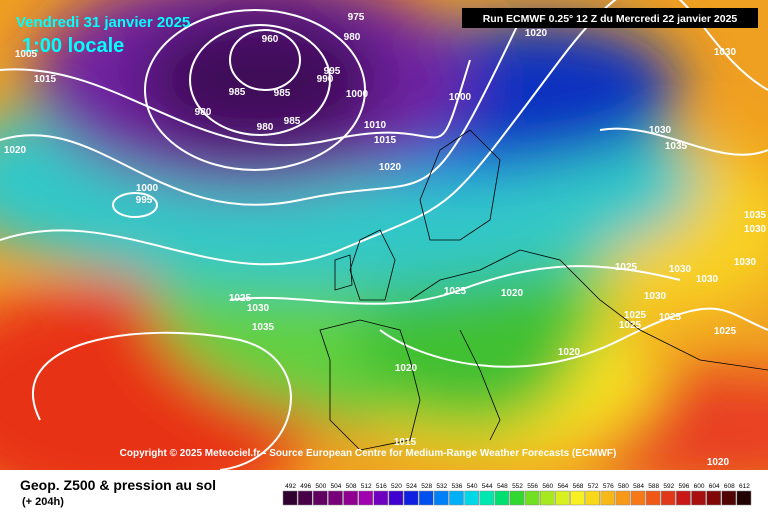 The width and height of the screenshot is (768, 512). I want to click on isobar-label: 975, so click(356, 17).